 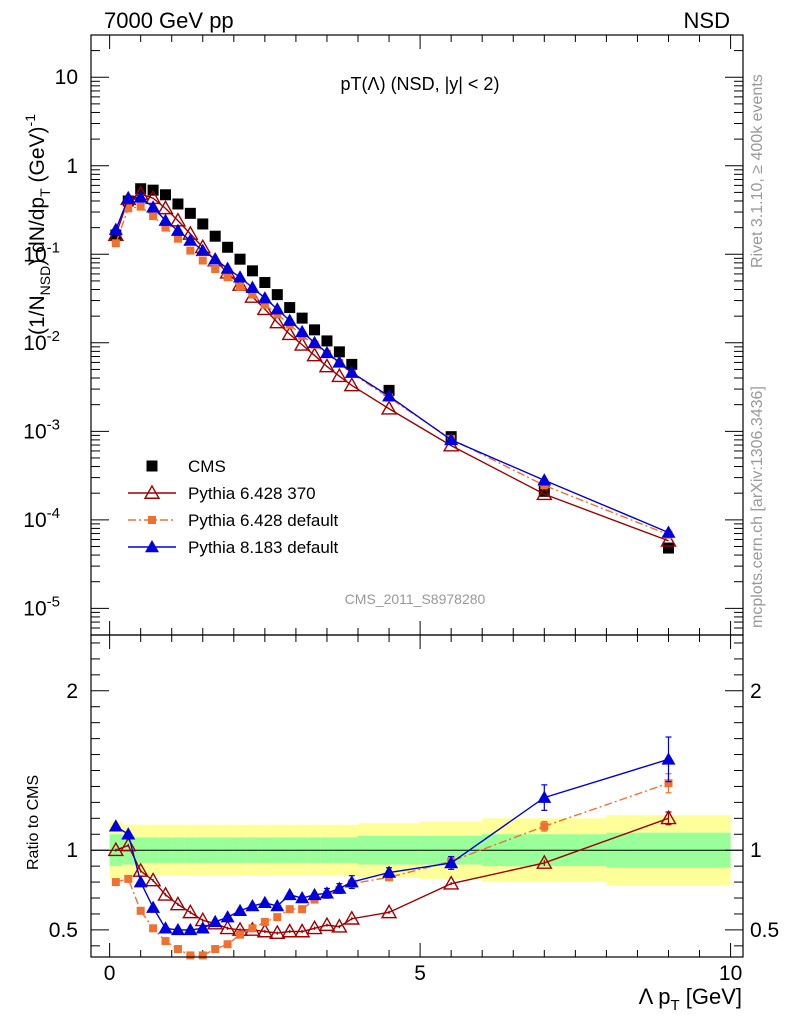 I want to click on ratio-y-tick-label-right: 2, so click(x=756, y=691).